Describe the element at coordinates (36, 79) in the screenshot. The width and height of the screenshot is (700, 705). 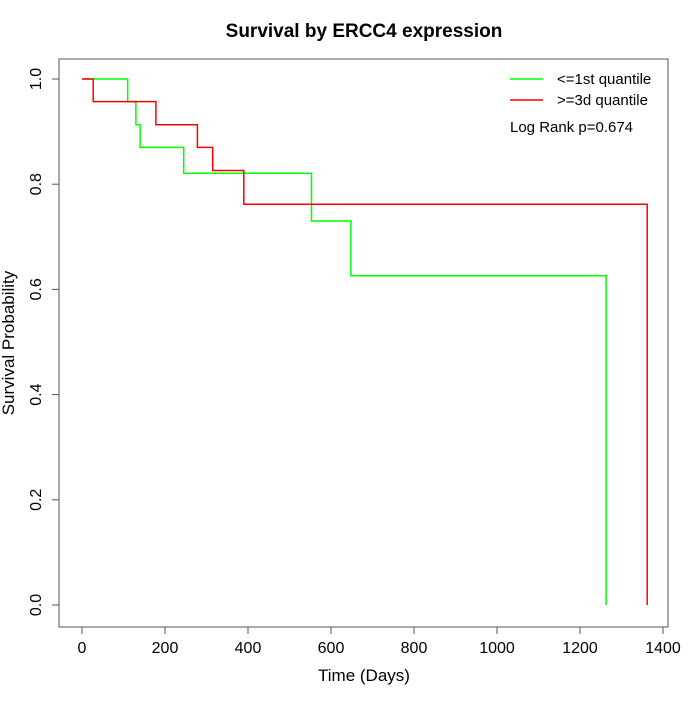
I see `y-tick-label: 1.0` at that location.